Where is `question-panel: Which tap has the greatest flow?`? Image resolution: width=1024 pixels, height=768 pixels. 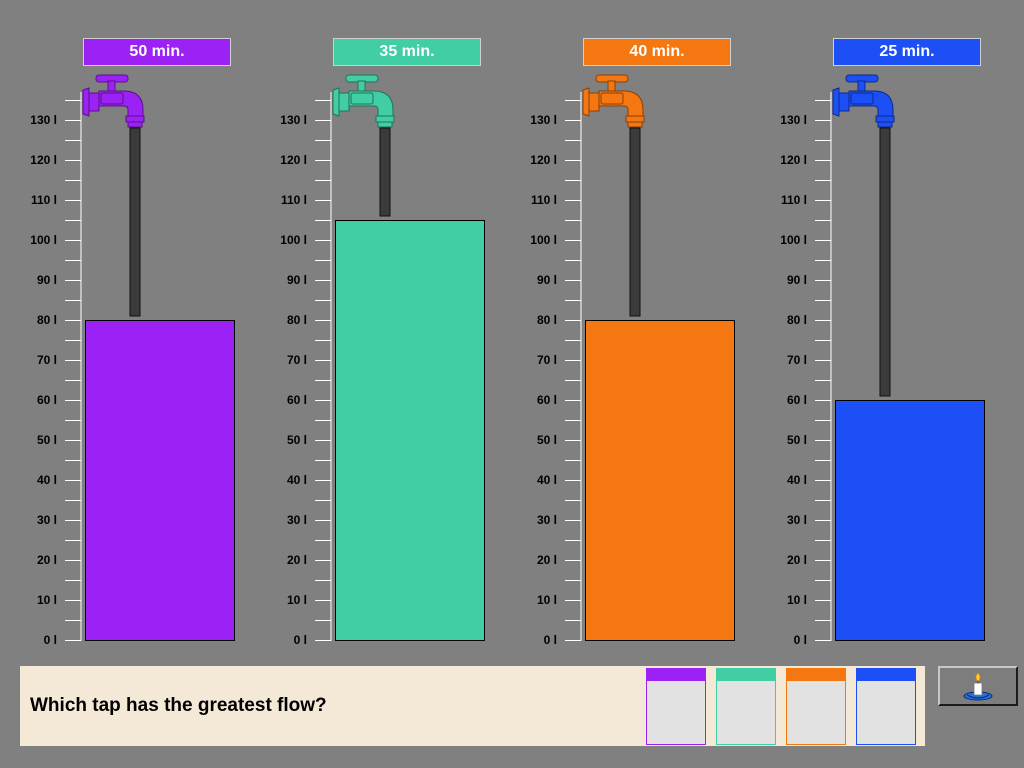
question-panel: Which tap has the greatest flow? is located at coordinates (472, 706).